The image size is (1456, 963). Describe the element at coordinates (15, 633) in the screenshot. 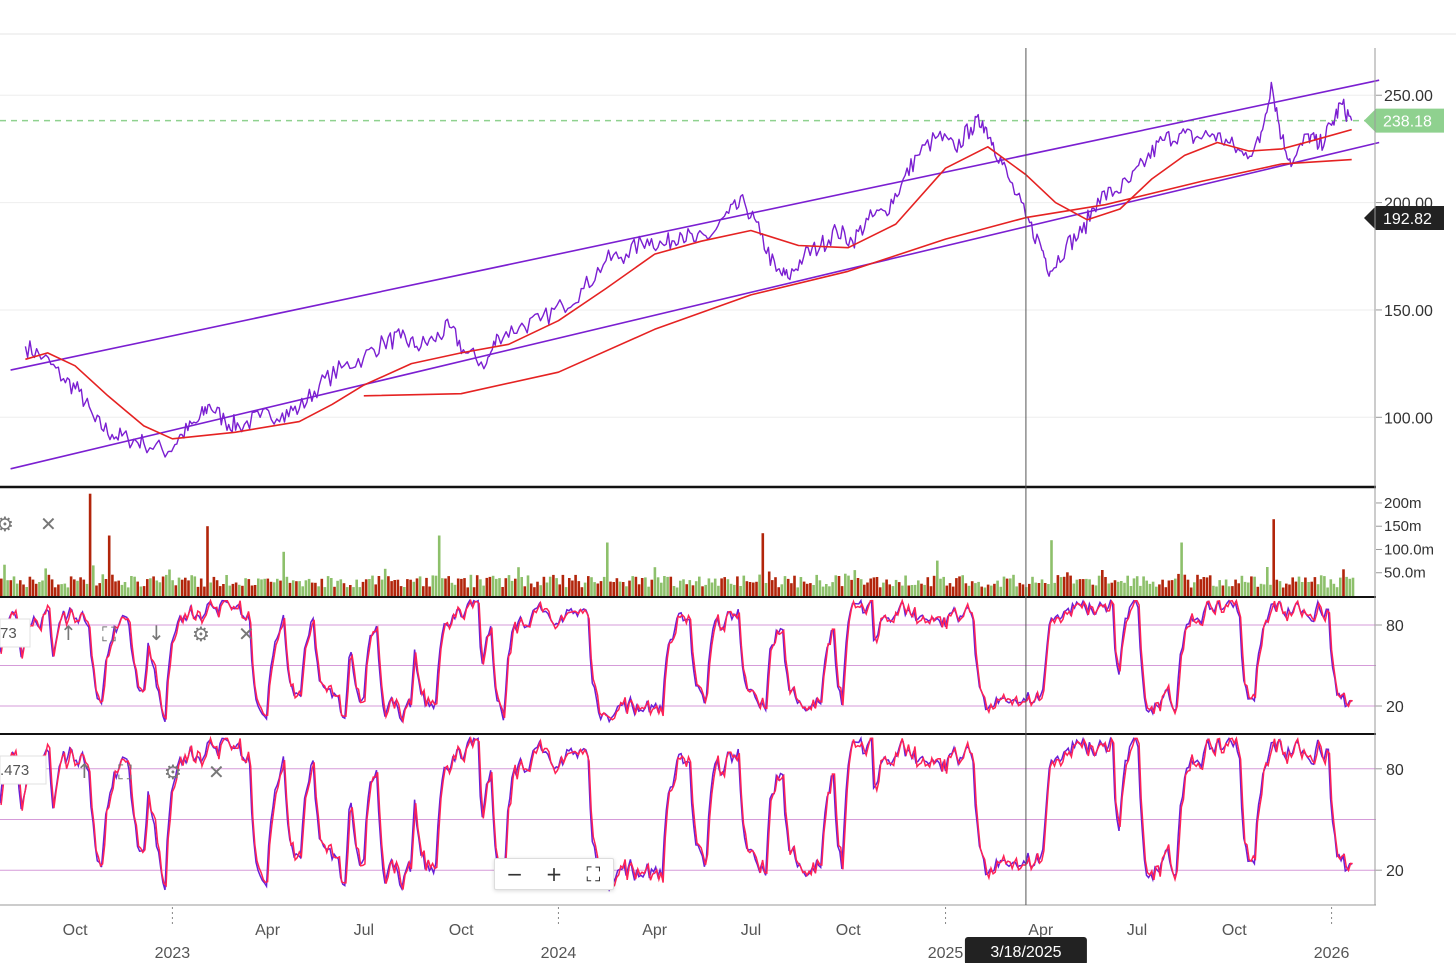

I see `oscillator-1-header` at that location.